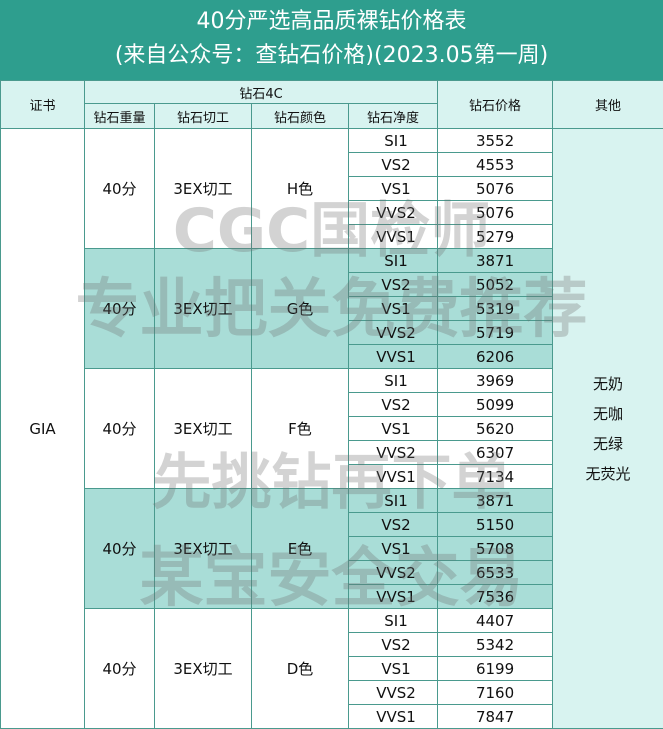 The width and height of the screenshot is (663, 729). I want to click on price-cell: 7160, so click(495, 692).